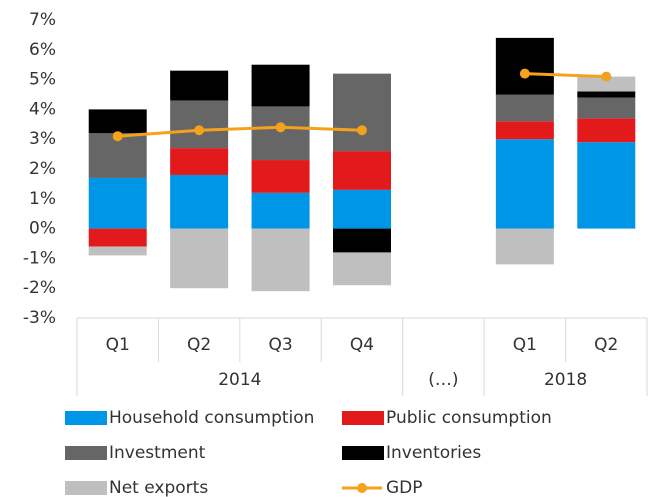  What do you see at coordinates (42, 50) in the screenshot?
I see `y-tick-label: 6%` at bounding box center [42, 50].